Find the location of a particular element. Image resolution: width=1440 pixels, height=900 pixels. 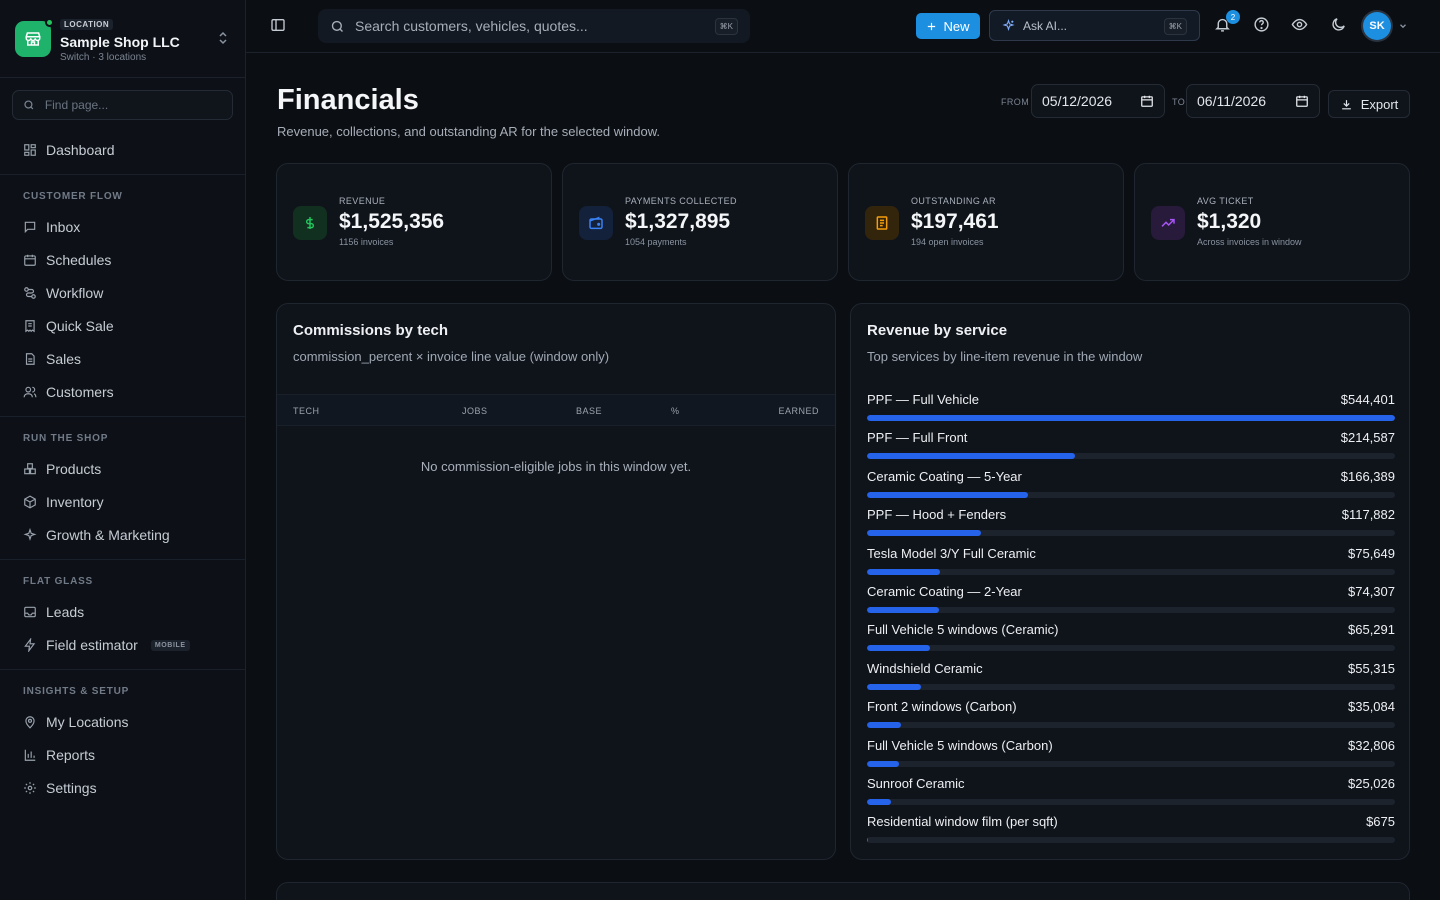

help-icon is located at coordinates (1261, 24).